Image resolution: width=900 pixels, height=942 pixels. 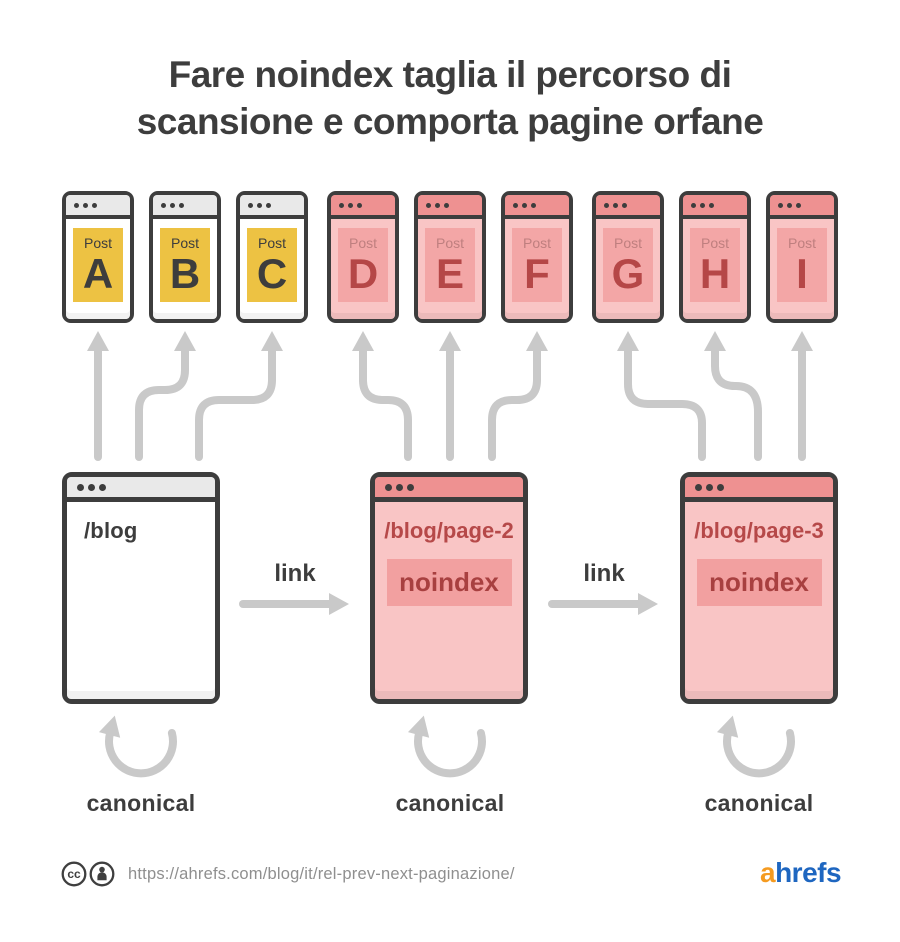 What do you see at coordinates (363, 273) in the screenshot?
I see `post-letter: D` at bounding box center [363, 273].